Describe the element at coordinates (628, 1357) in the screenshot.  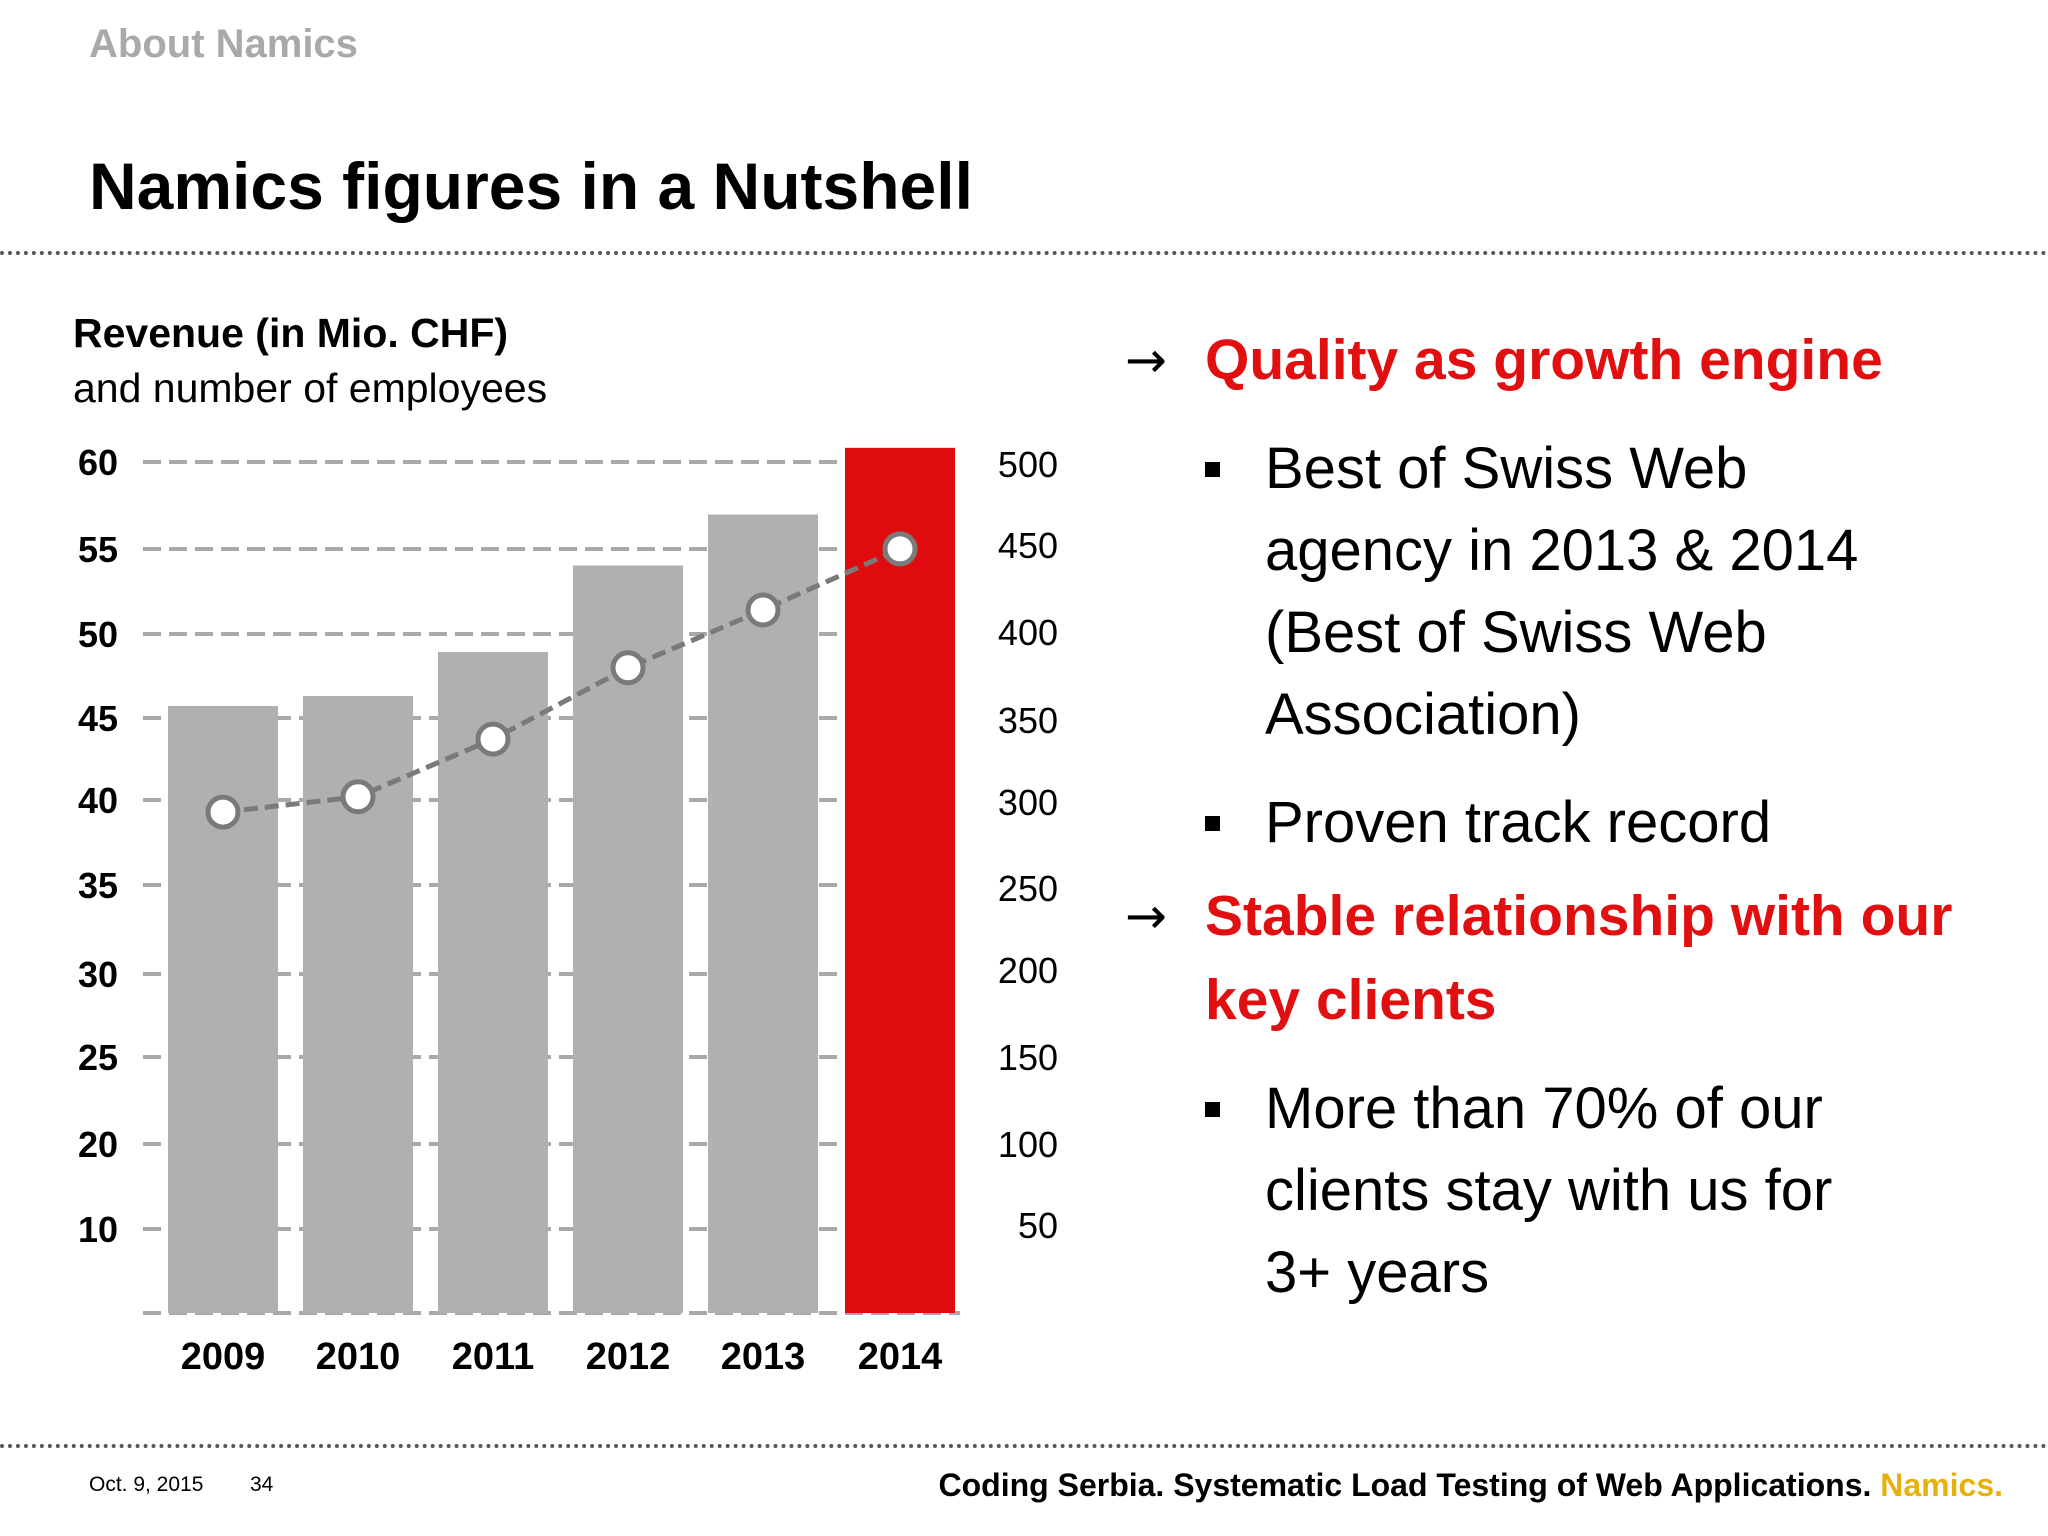
I see `x-tick-label: 2012` at that location.